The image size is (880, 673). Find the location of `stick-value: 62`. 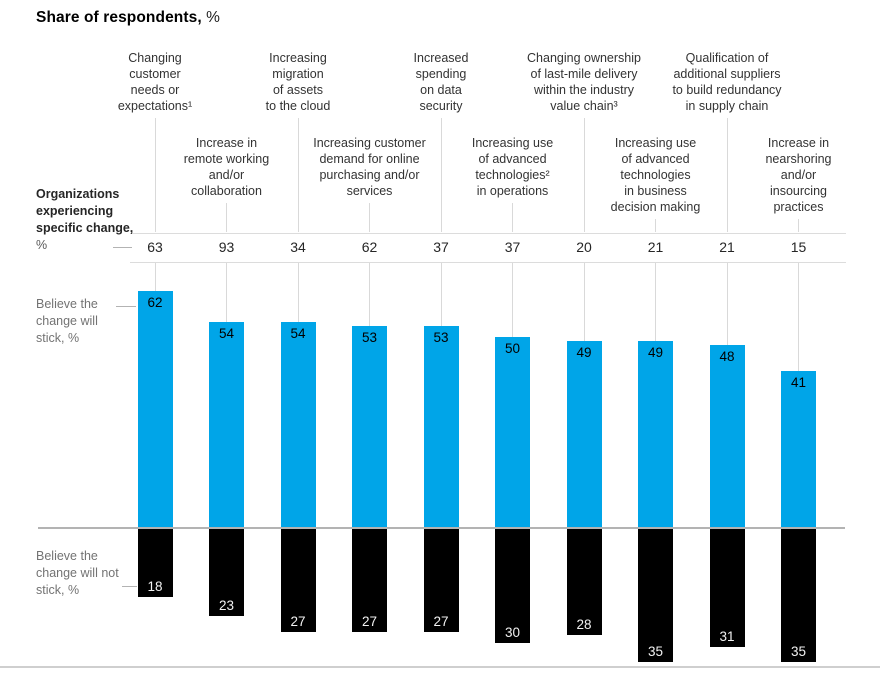

stick-value: 62 is located at coordinates (155, 302).